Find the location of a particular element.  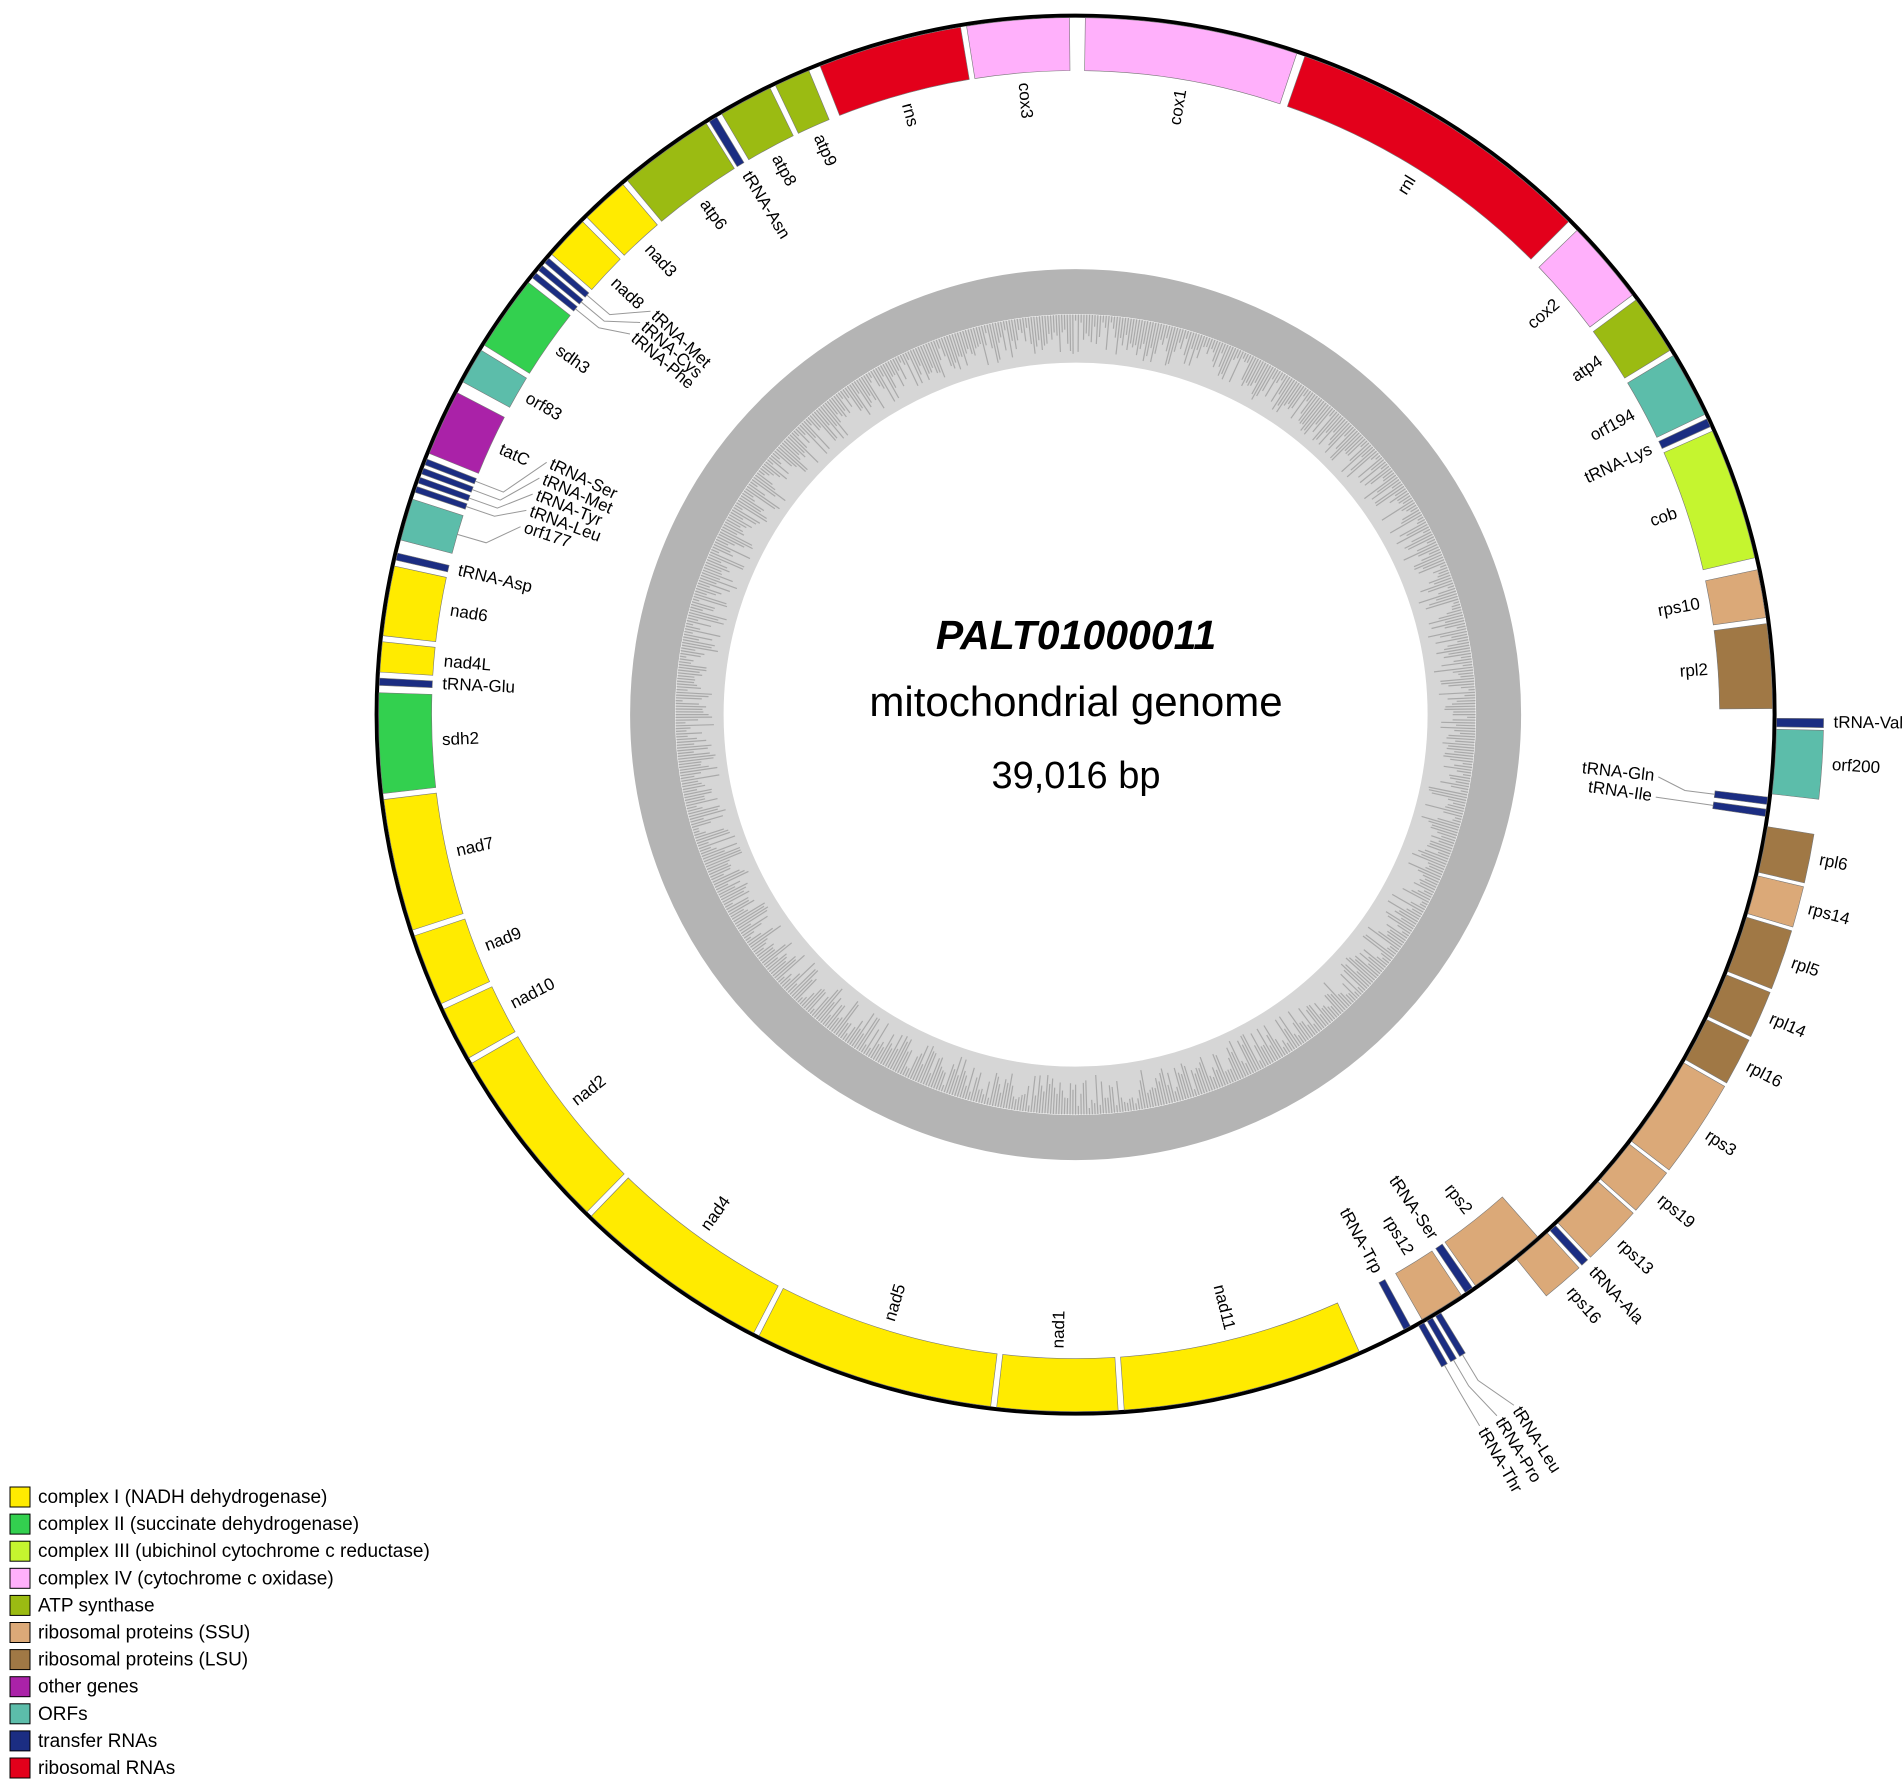

gene-label: atp4 is located at coordinates (1587, 368).